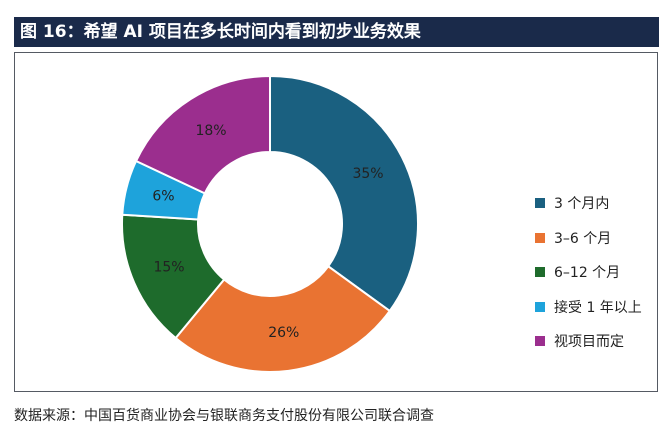 The image size is (672, 441). Describe the element at coordinates (224, 416) in the screenshot. I see `source-note: 数据来源：中国百货商业协会与银联商务支付股份有限公司联合调查` at that location.